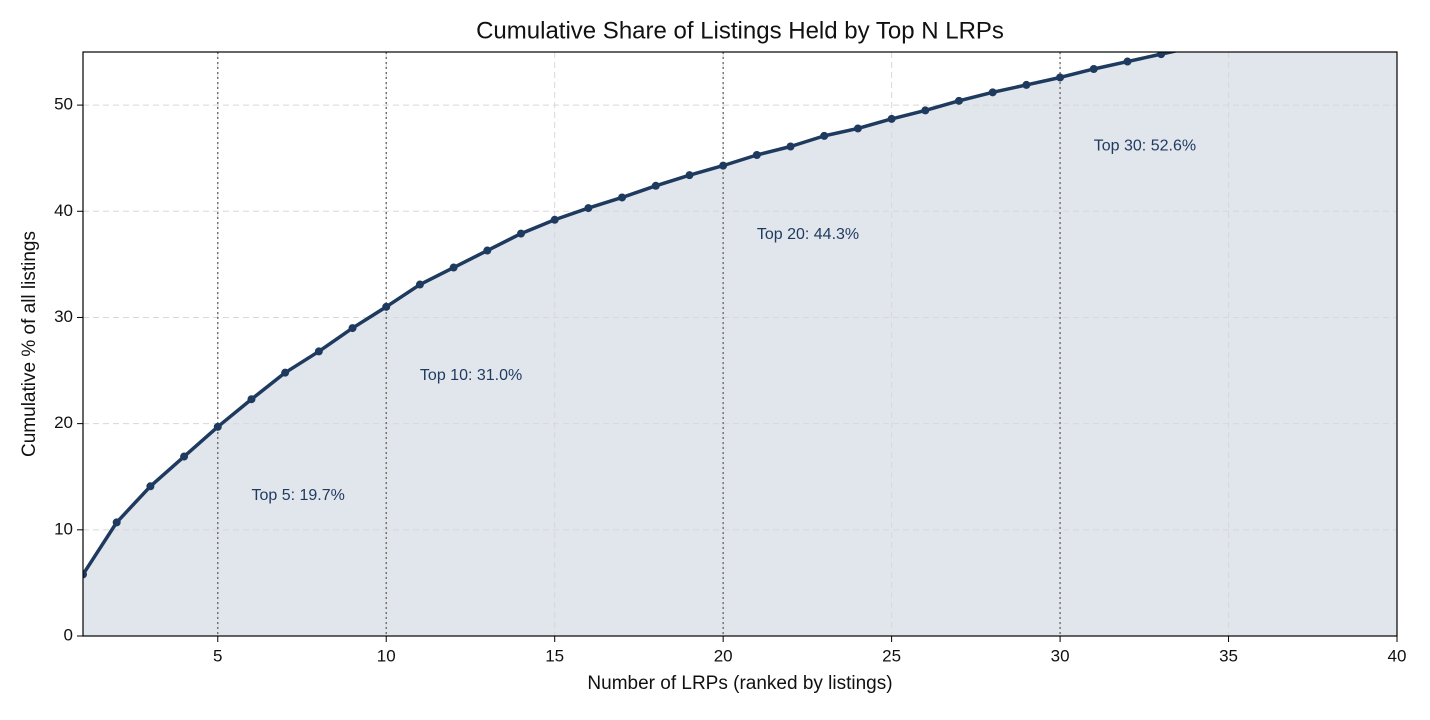  What do you see at coordinates (29, 344) in the screenshot?
I see `y-axis-label: Cumulative % of all listings` at bounding box center [29, 344].